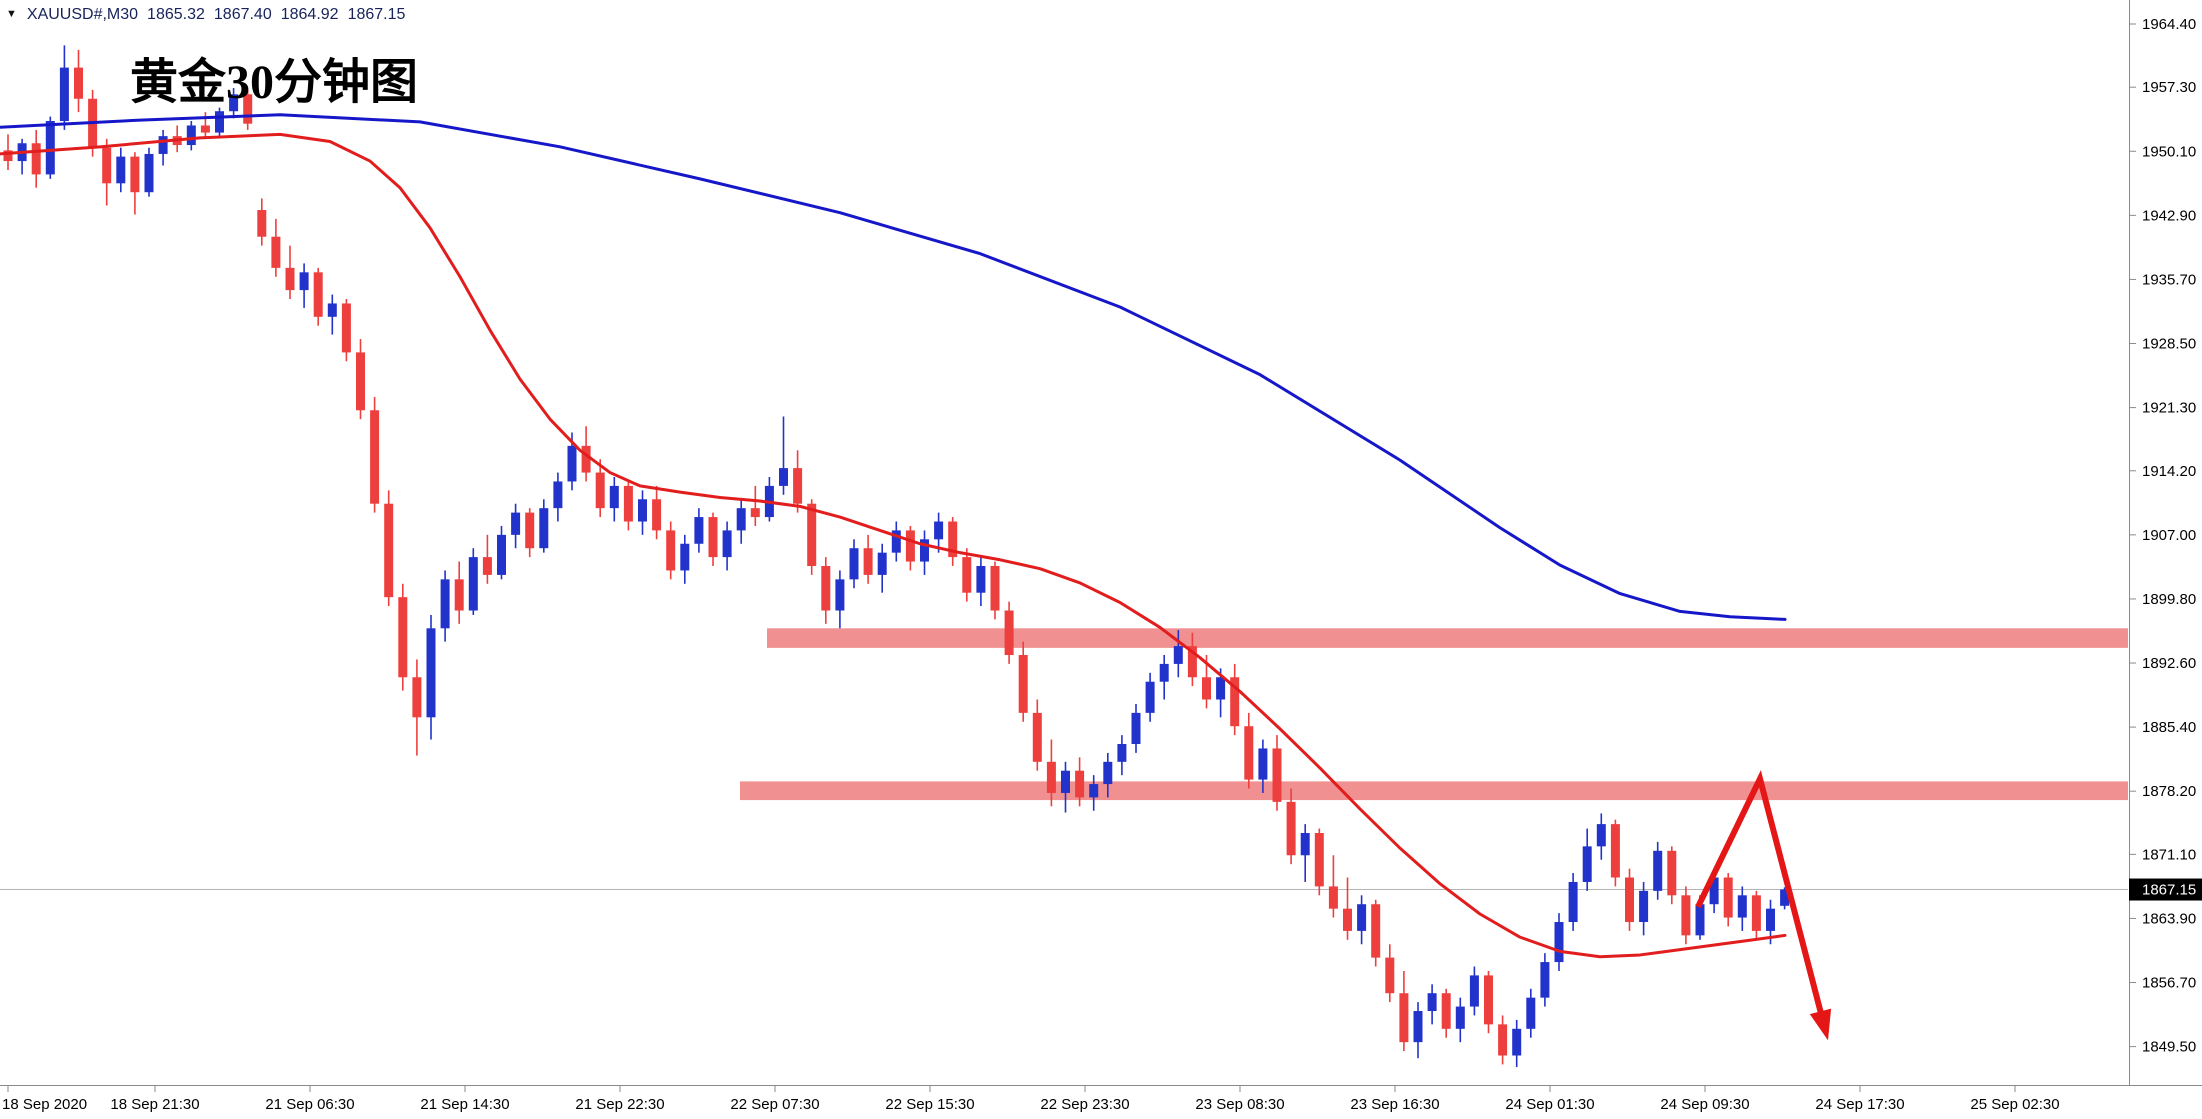  I want to click on resistance-bands-layer, so click(1434, 714).